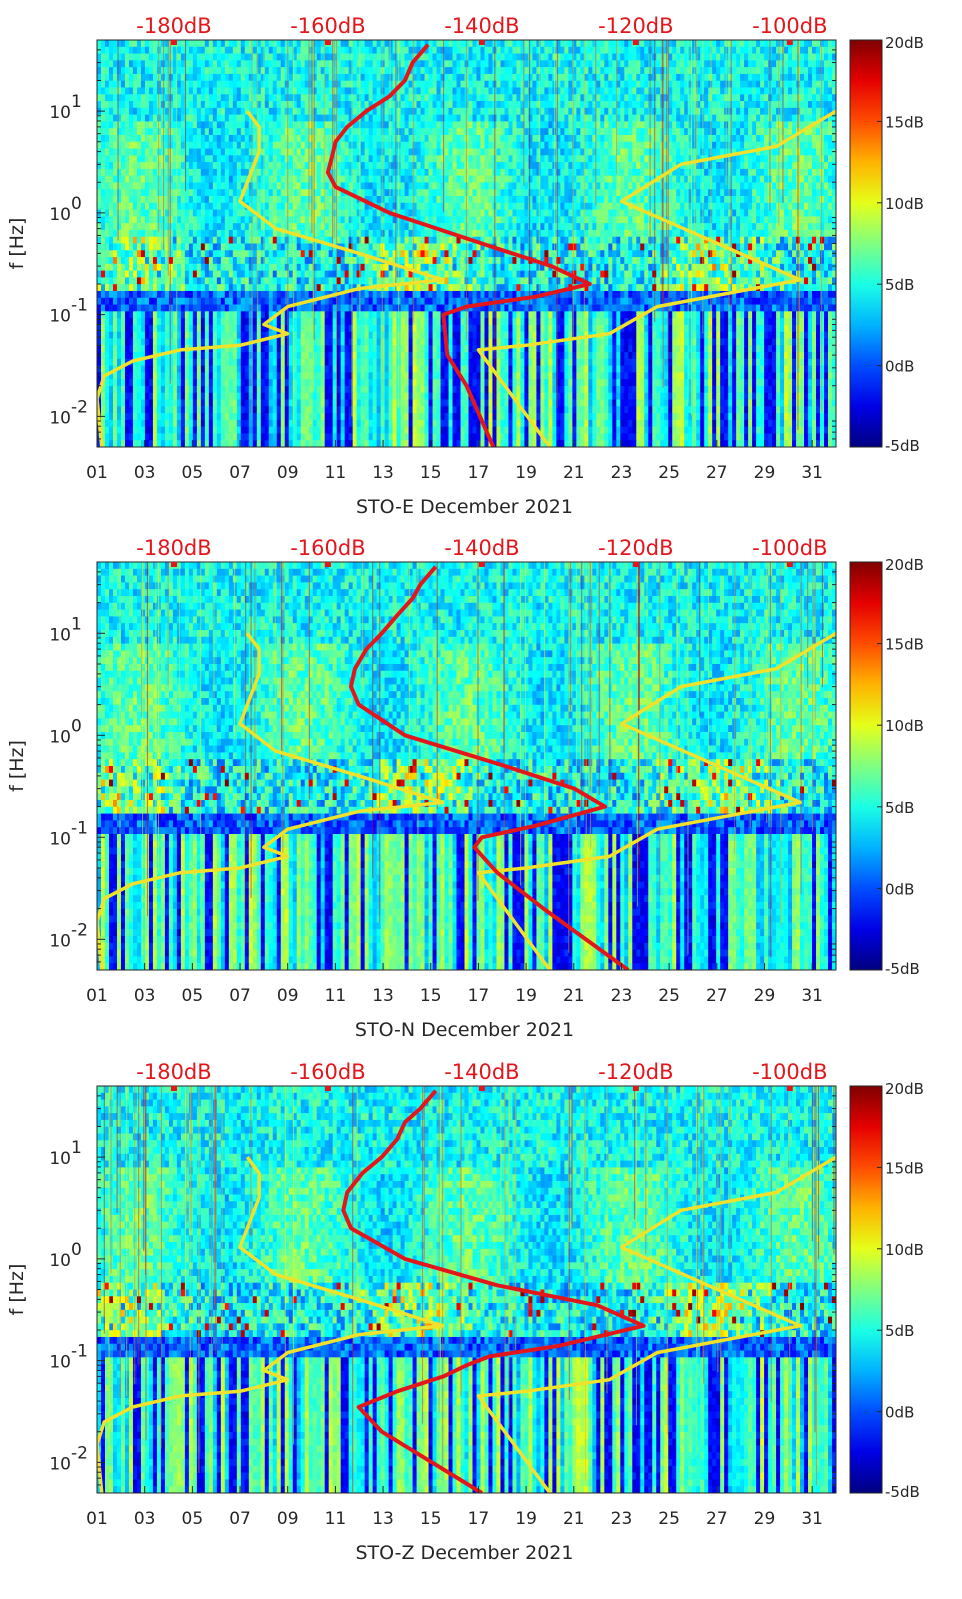  I want to click on x-tick-label: 05, so click(193, 1519).